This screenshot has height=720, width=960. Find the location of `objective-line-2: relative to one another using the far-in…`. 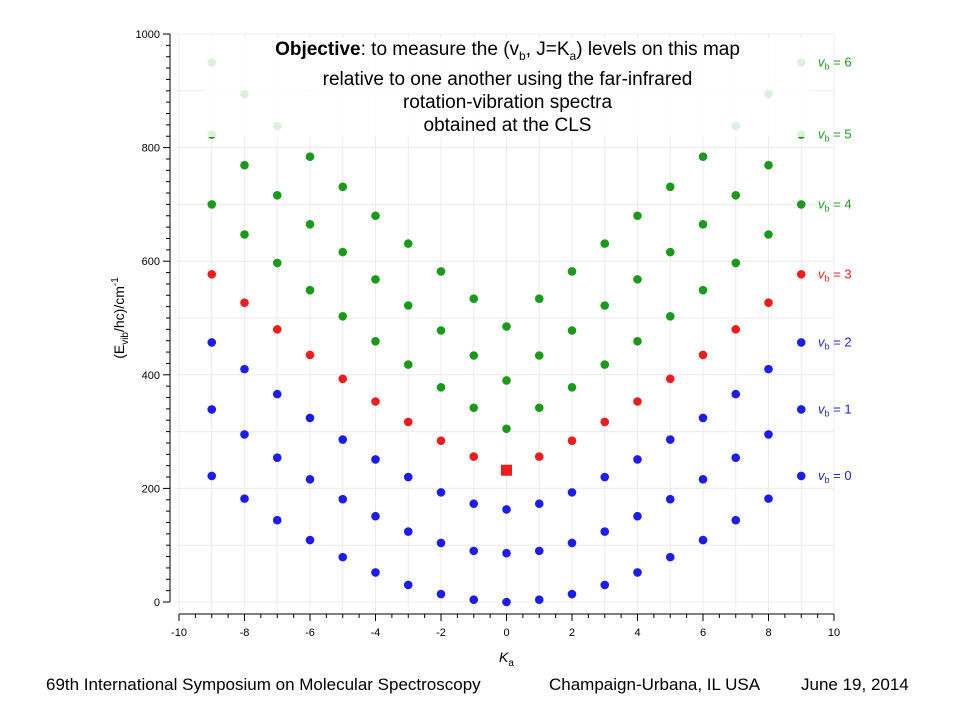

objective-line-2: relative to one another using the far-in… is located at coordinates (507, 79).